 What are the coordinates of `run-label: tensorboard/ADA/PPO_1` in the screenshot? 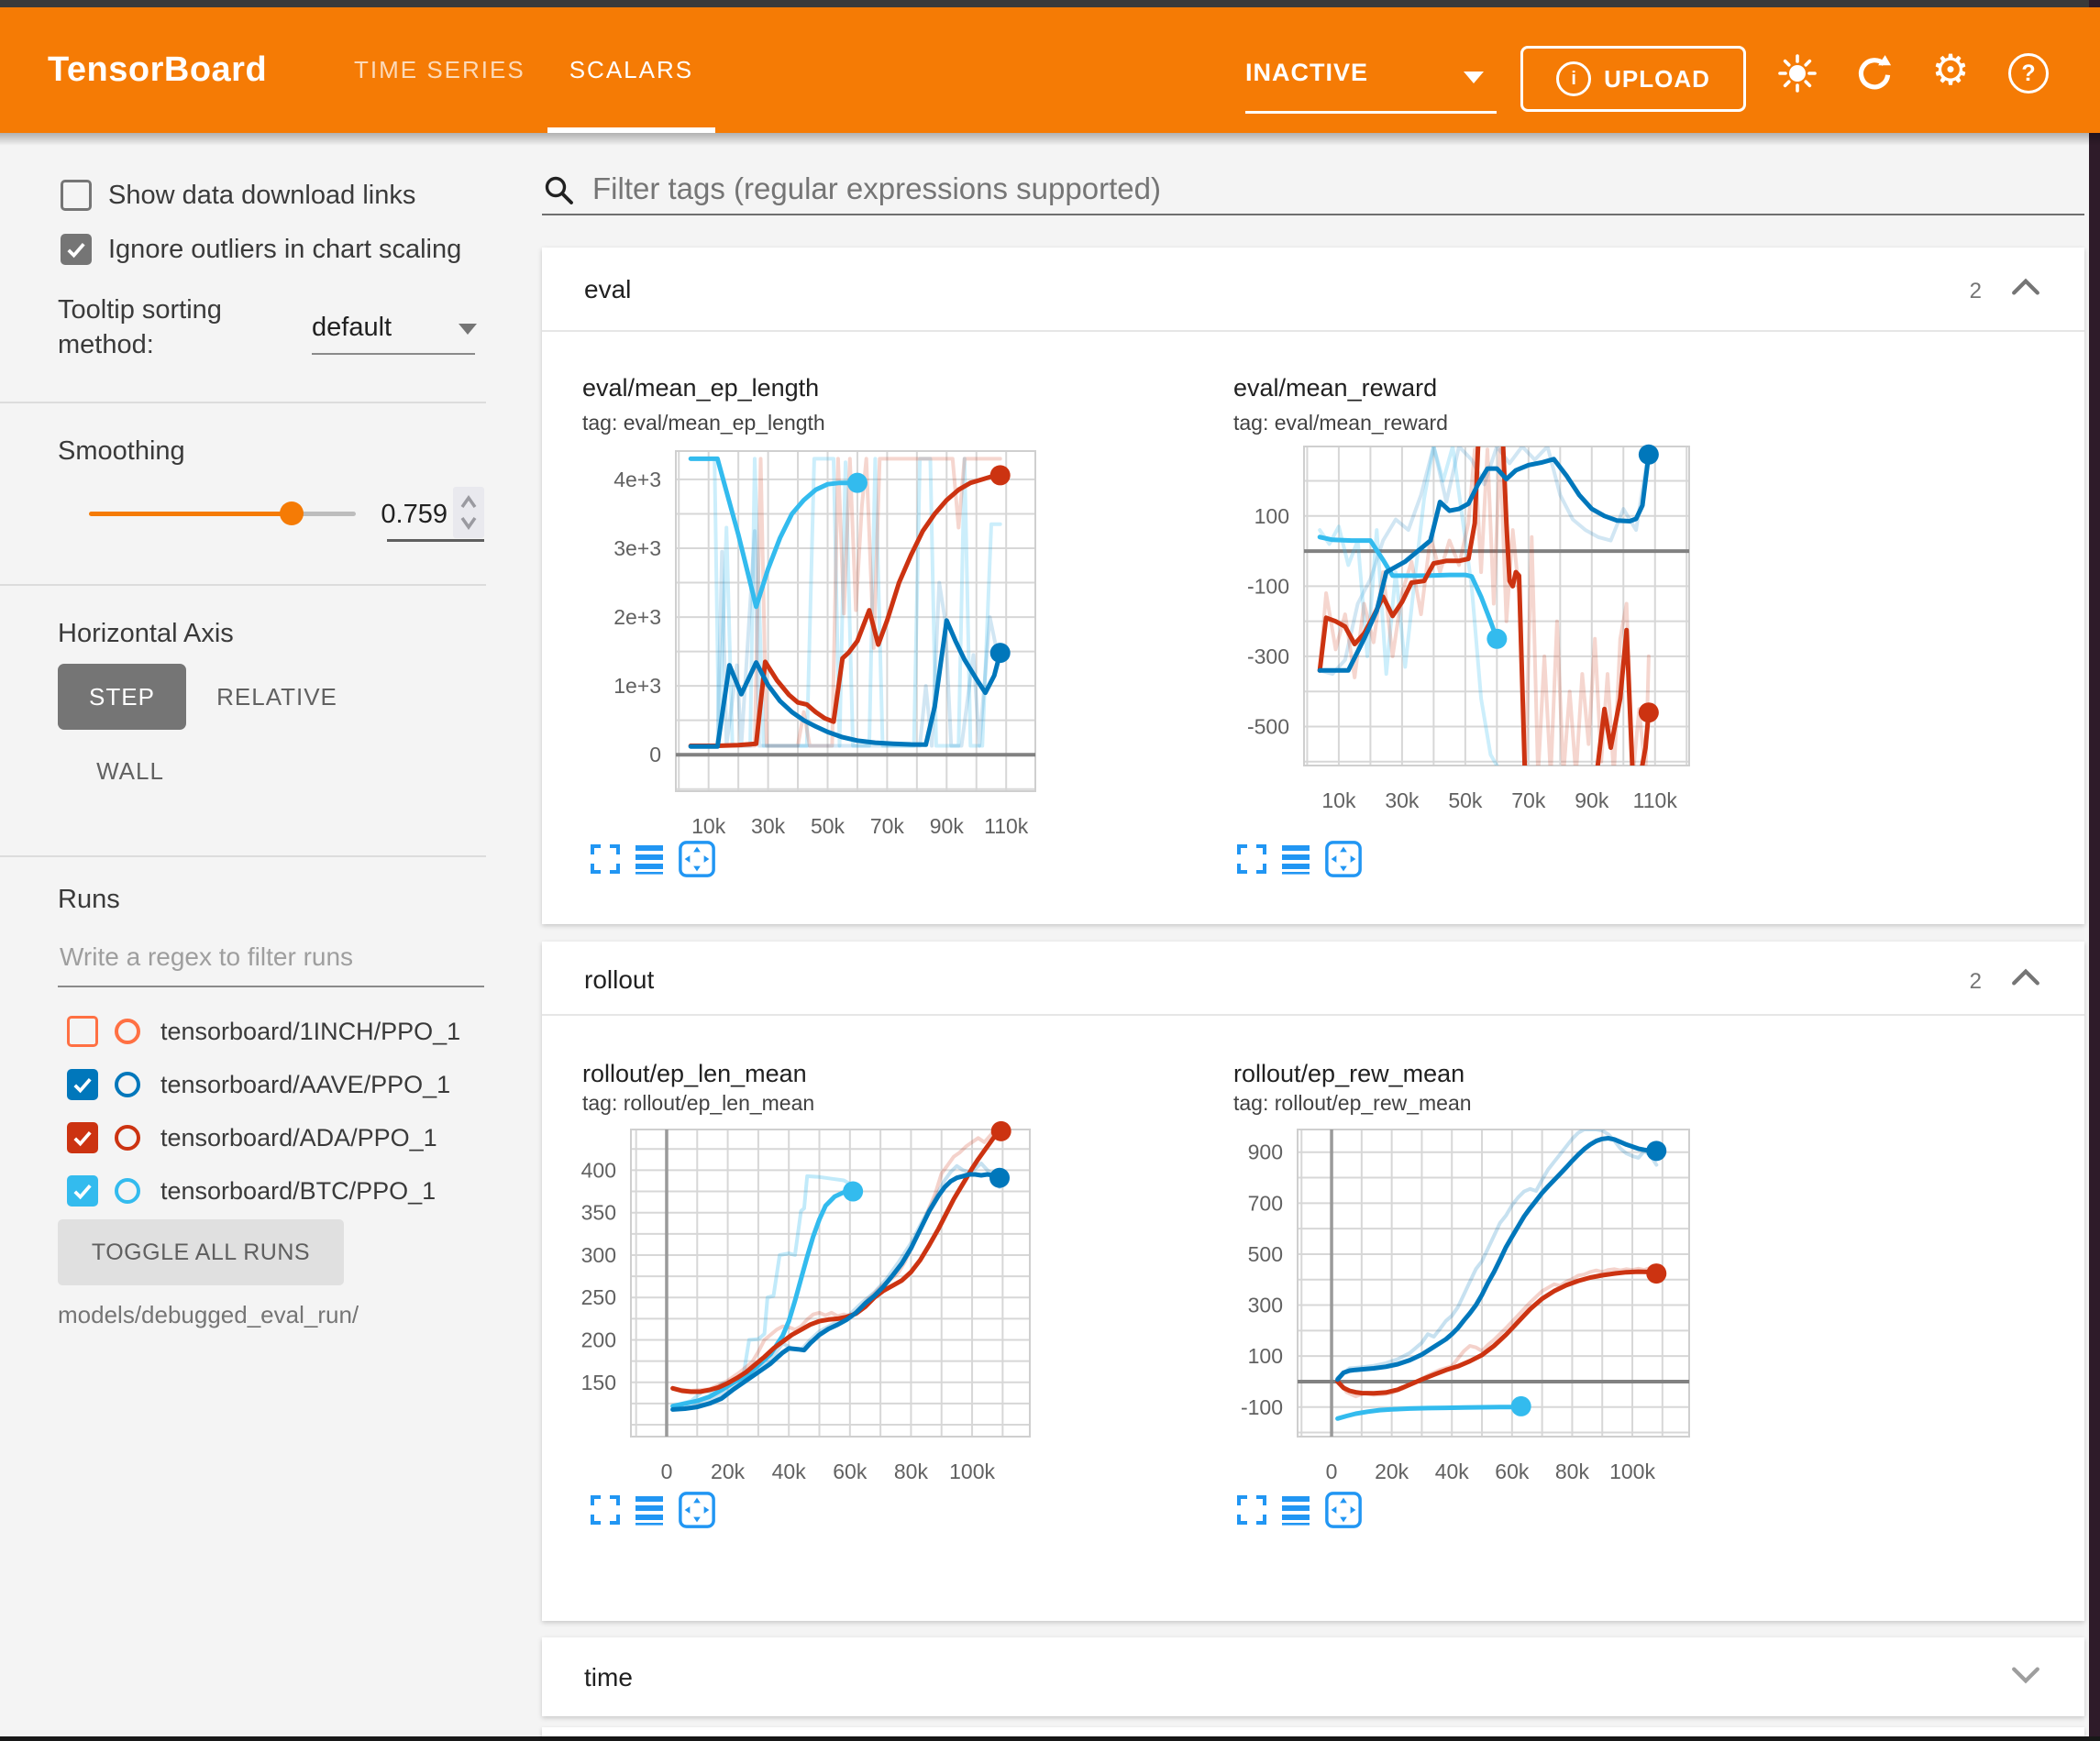 It's located at (298, 1138).